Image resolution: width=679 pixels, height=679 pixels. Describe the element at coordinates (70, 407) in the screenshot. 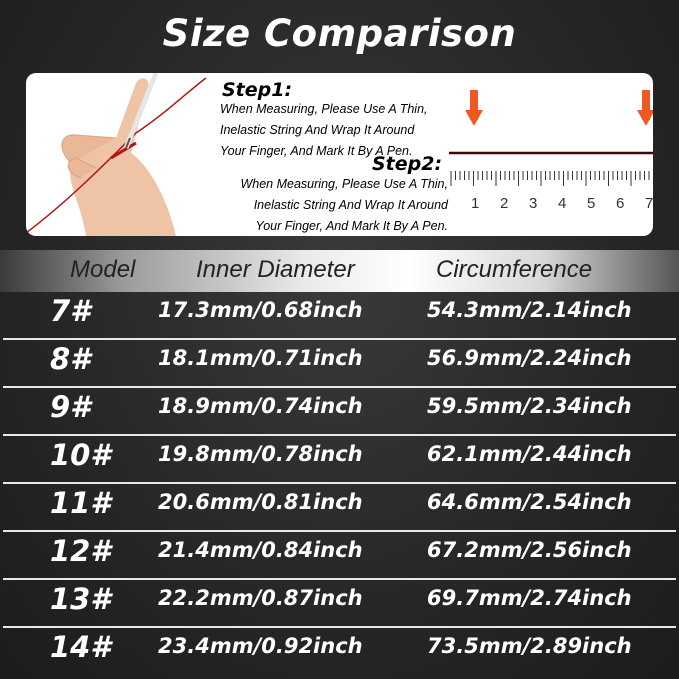

I see `model-cell: 9#` at that location.